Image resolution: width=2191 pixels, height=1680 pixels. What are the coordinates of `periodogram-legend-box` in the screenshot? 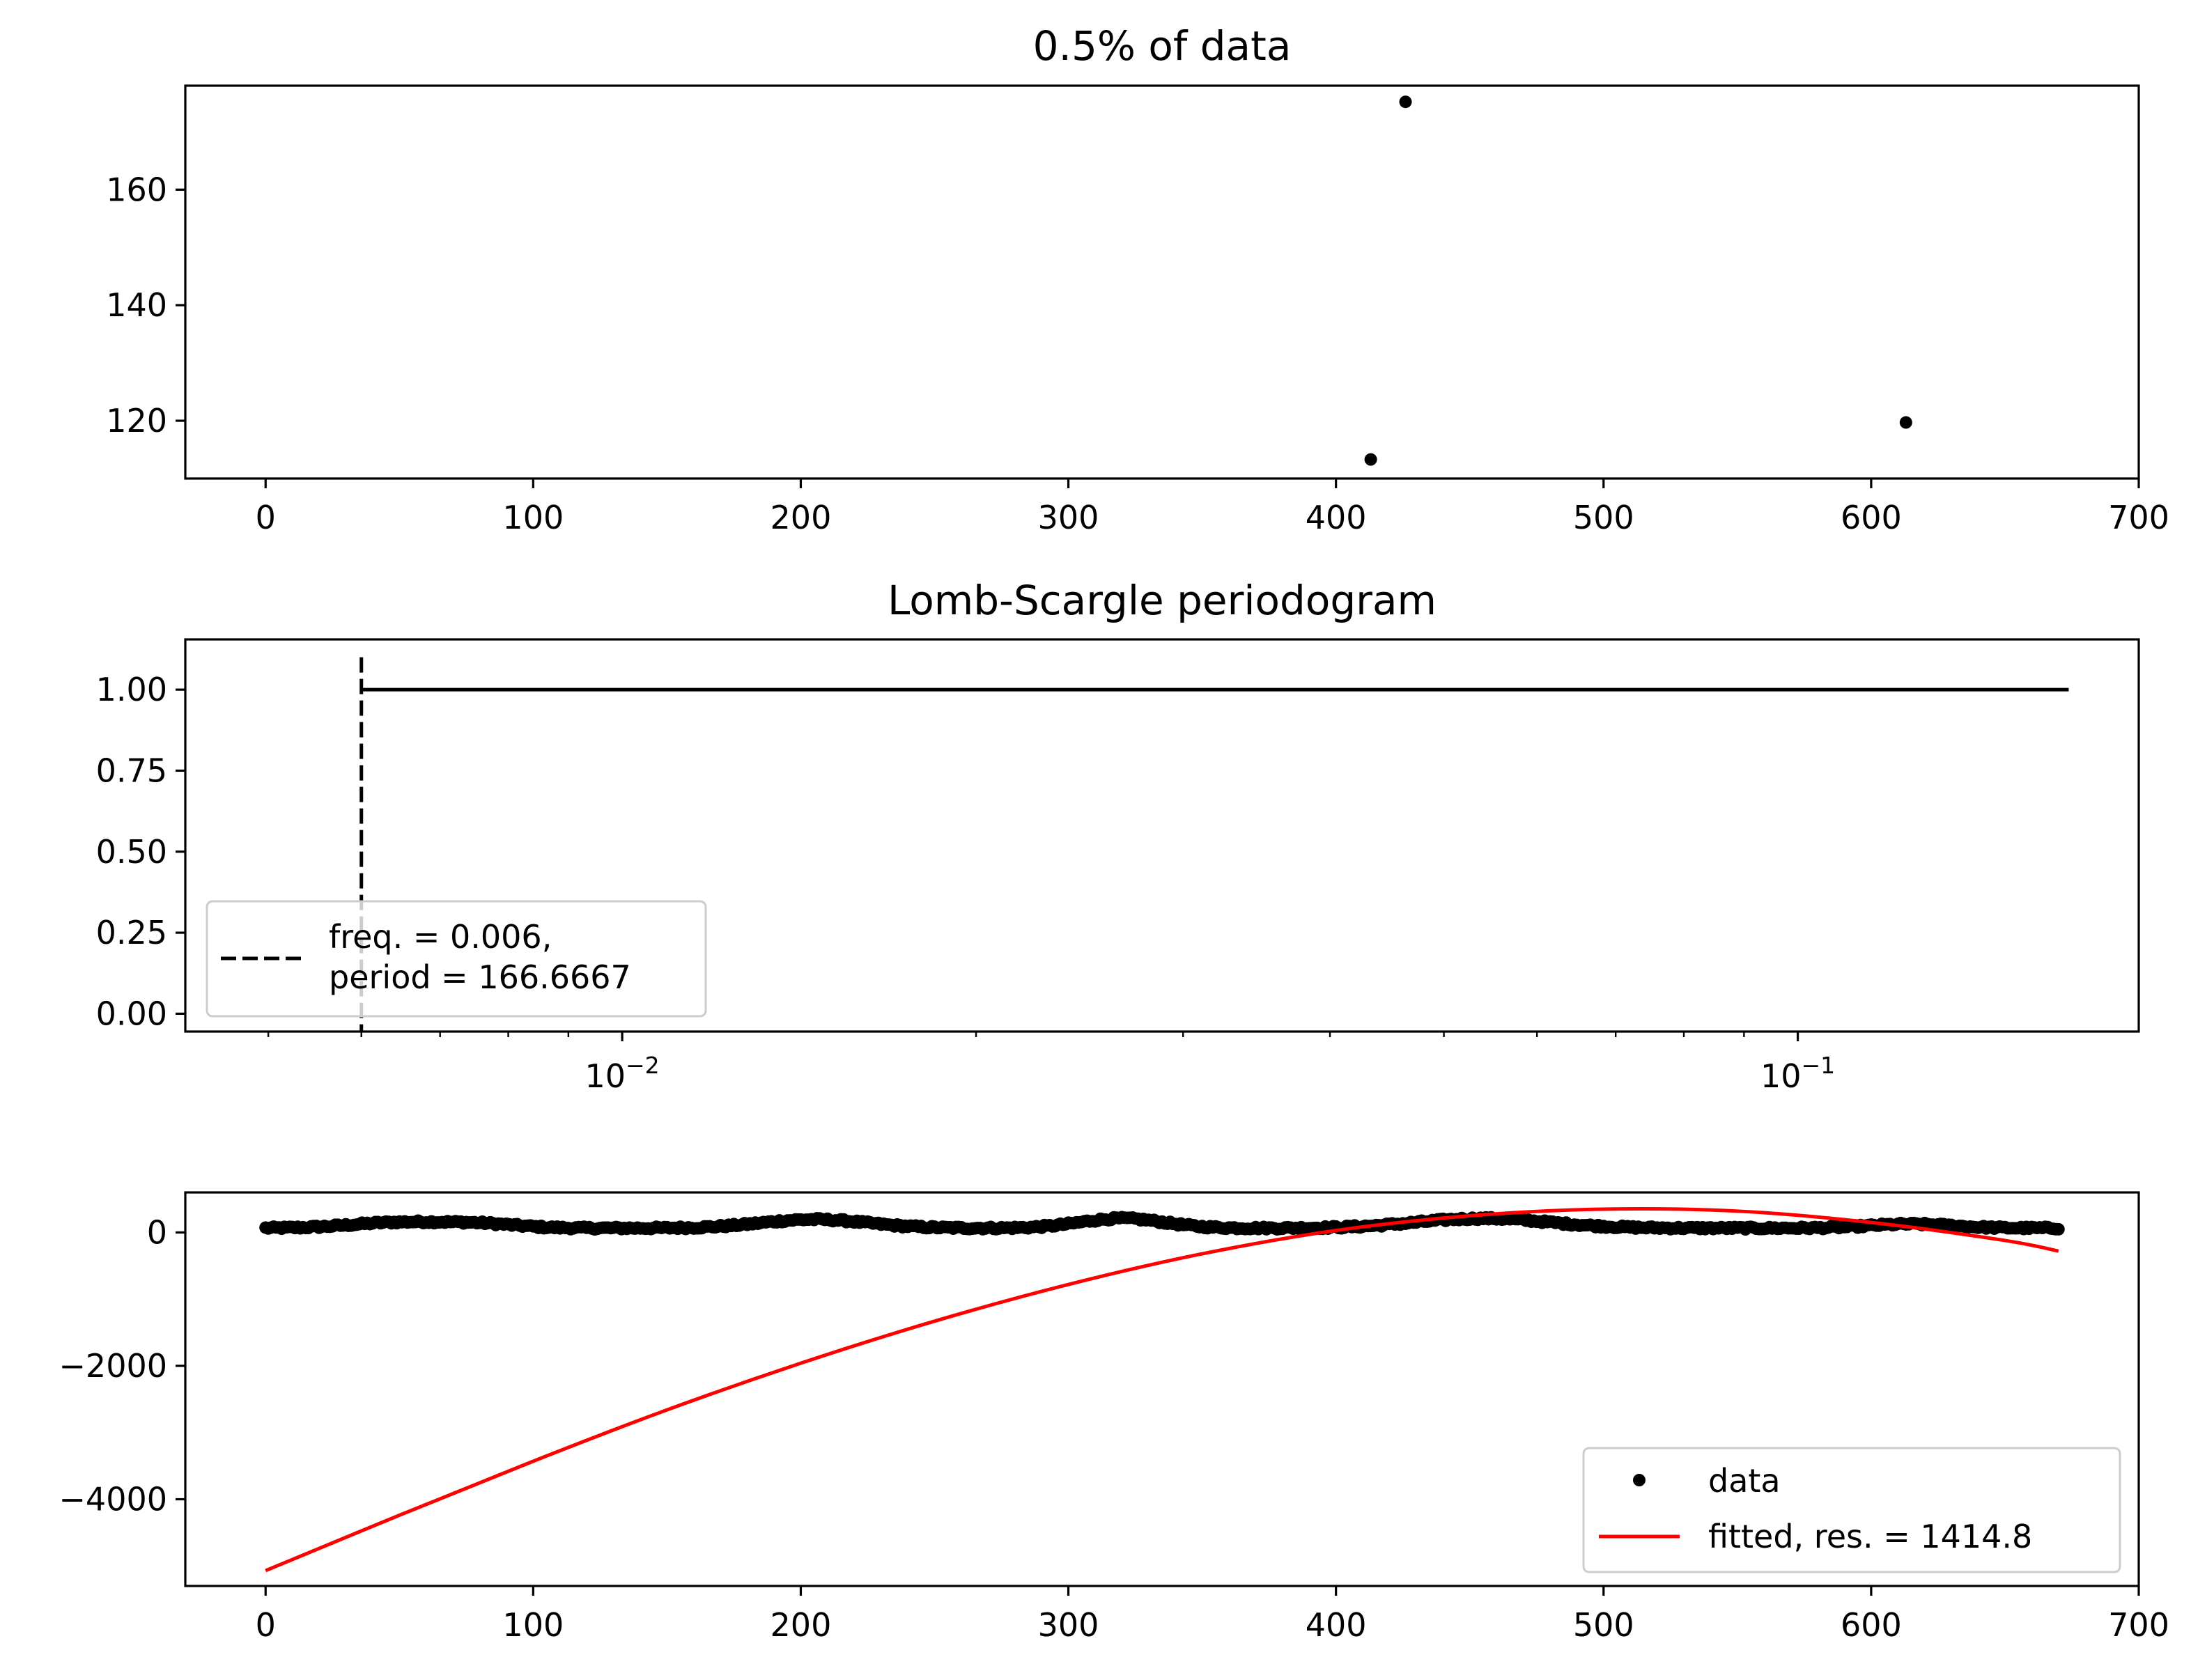 It's located at (456, 959).